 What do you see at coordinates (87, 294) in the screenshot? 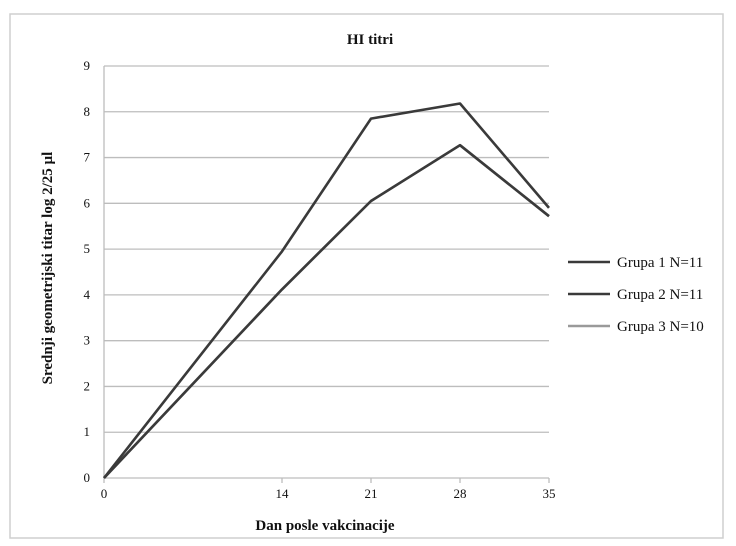
I see `y-tick-label: 4` at bounding box center [87, 294].